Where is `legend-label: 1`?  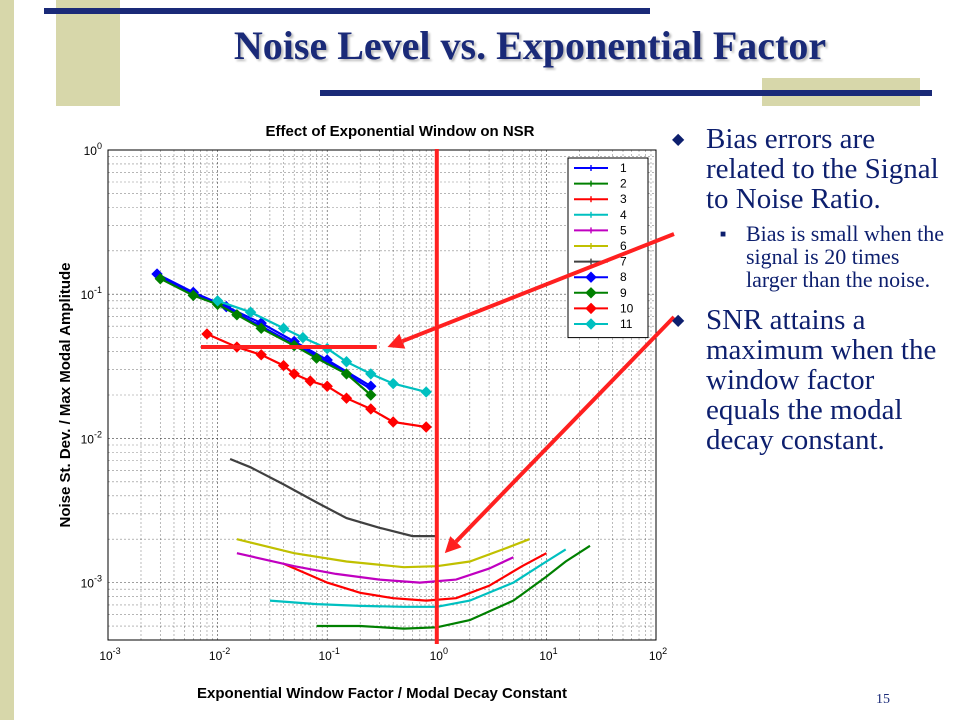 legend-label: 1 is located at coordinates (623, 168).